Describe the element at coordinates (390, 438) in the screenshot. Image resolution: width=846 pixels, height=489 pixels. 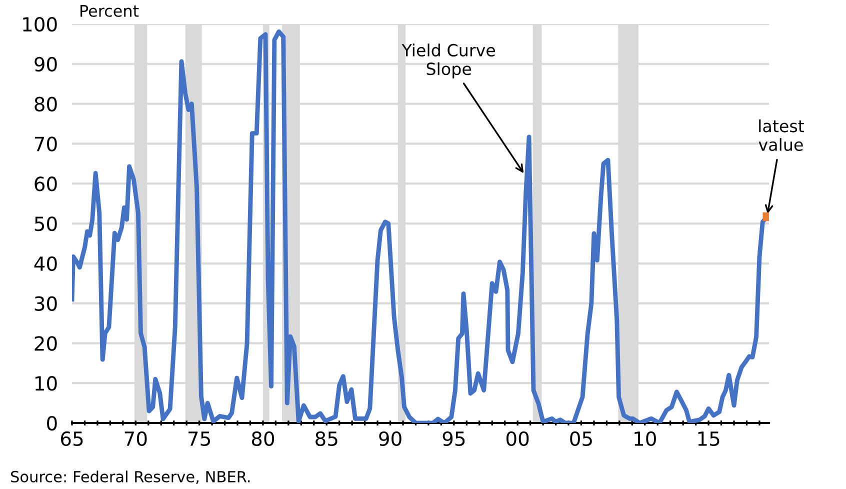
I see `x-tick-label: 90` at that location.